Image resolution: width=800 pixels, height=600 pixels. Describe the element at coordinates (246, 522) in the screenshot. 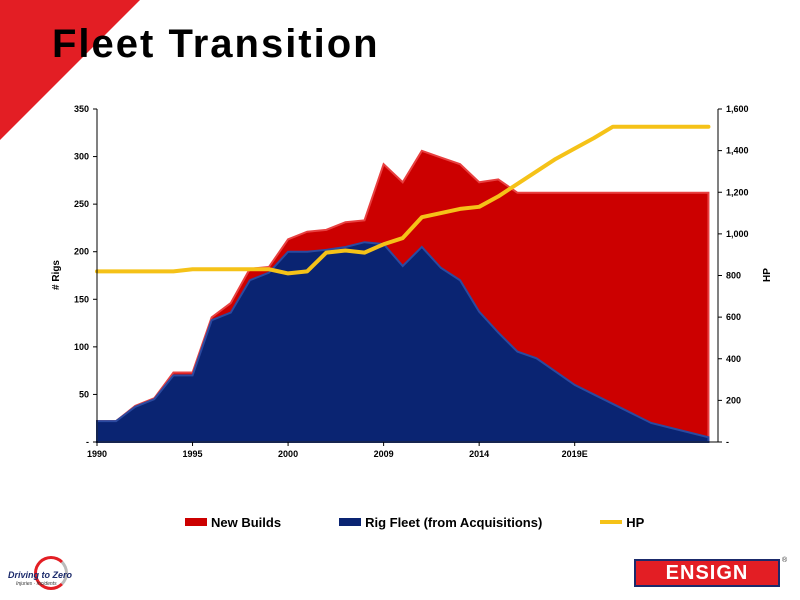

I see `legend-label-new-builds: New Builds` at that location.